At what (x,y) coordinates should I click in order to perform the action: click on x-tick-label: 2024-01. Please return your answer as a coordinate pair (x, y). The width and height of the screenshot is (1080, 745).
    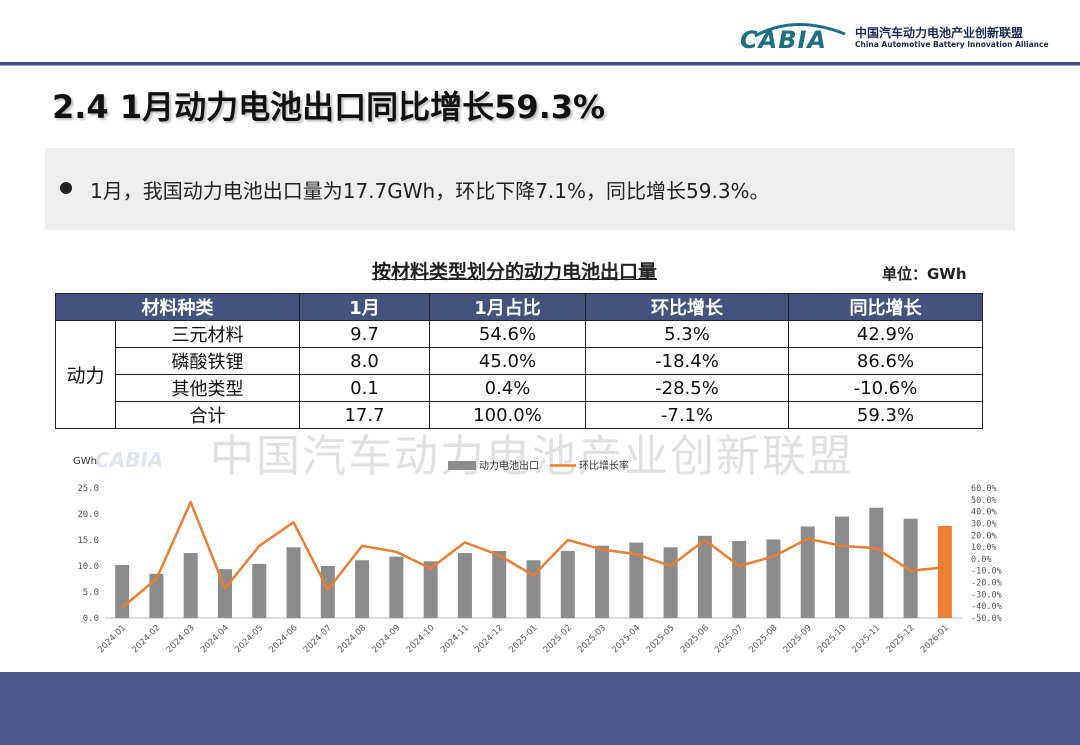
    Looking at the image, I should click on (112, 639).